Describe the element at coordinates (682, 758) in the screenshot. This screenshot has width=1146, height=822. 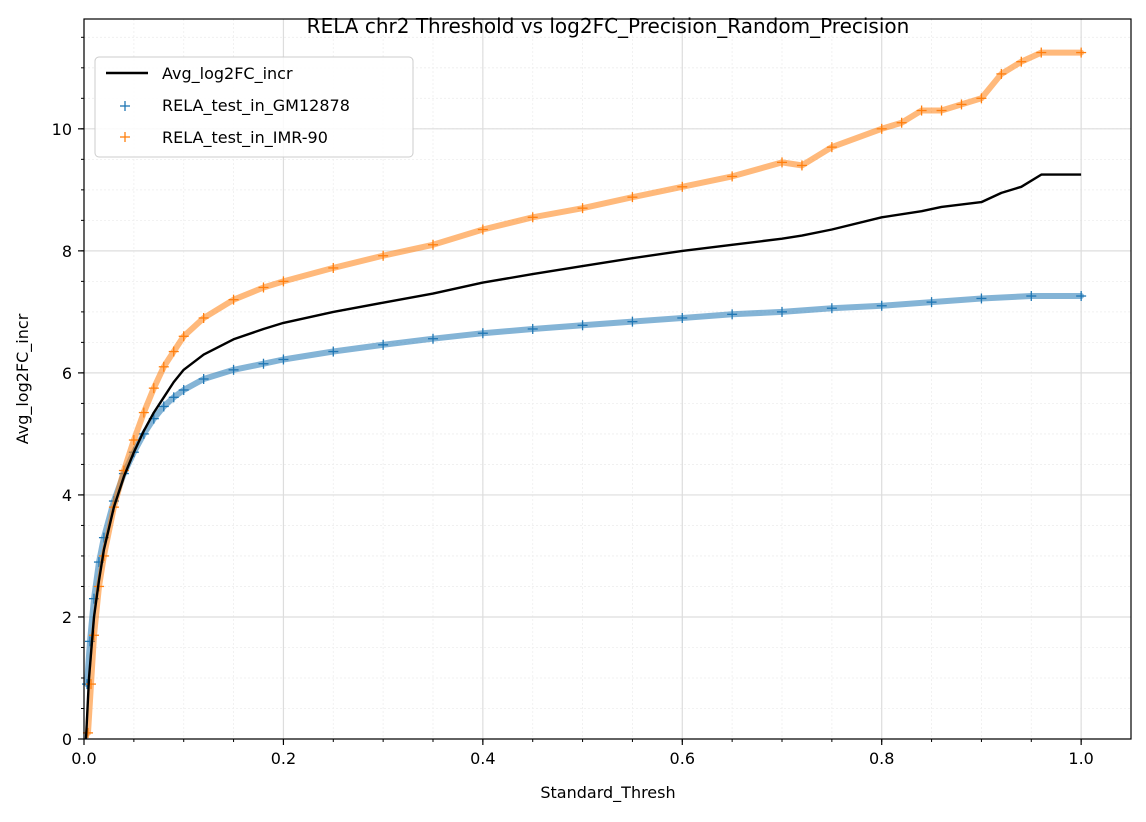
I see `x-tick-label: 0.6` at that location.